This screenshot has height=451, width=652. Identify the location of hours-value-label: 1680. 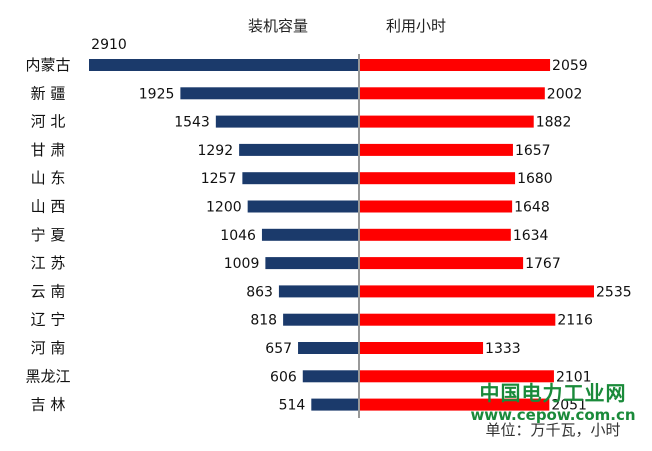
(535, 179).